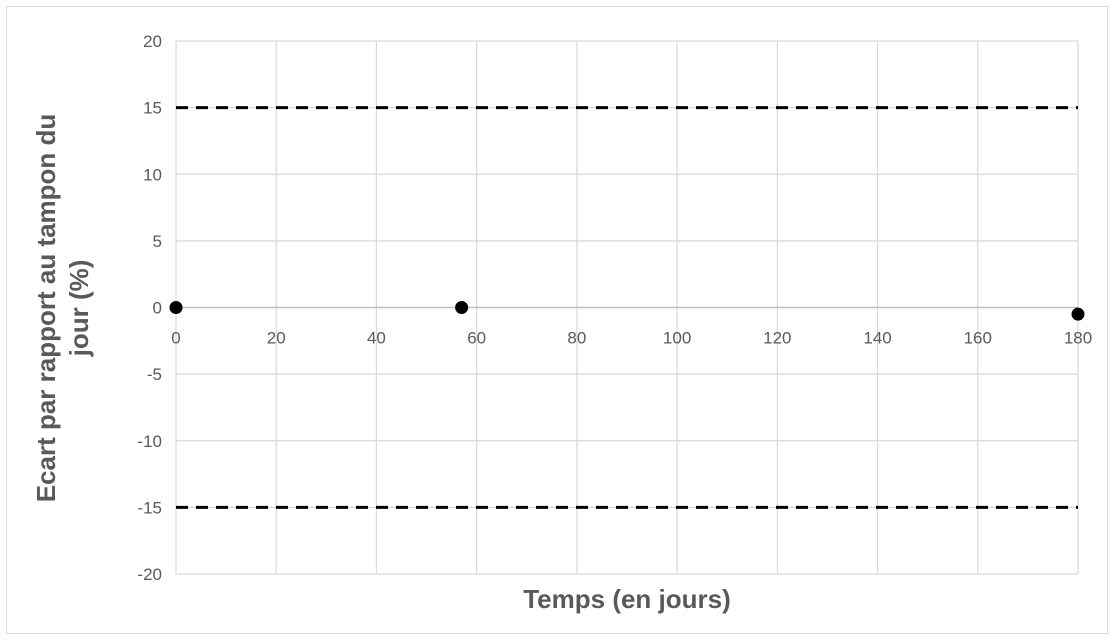 This screenshot has width=1116, height=640. What do you see at coordinates (79, 309) in the screenshot?
I see `y-axis-title-line-2: jour (%)` at bounding box center [79, 309].